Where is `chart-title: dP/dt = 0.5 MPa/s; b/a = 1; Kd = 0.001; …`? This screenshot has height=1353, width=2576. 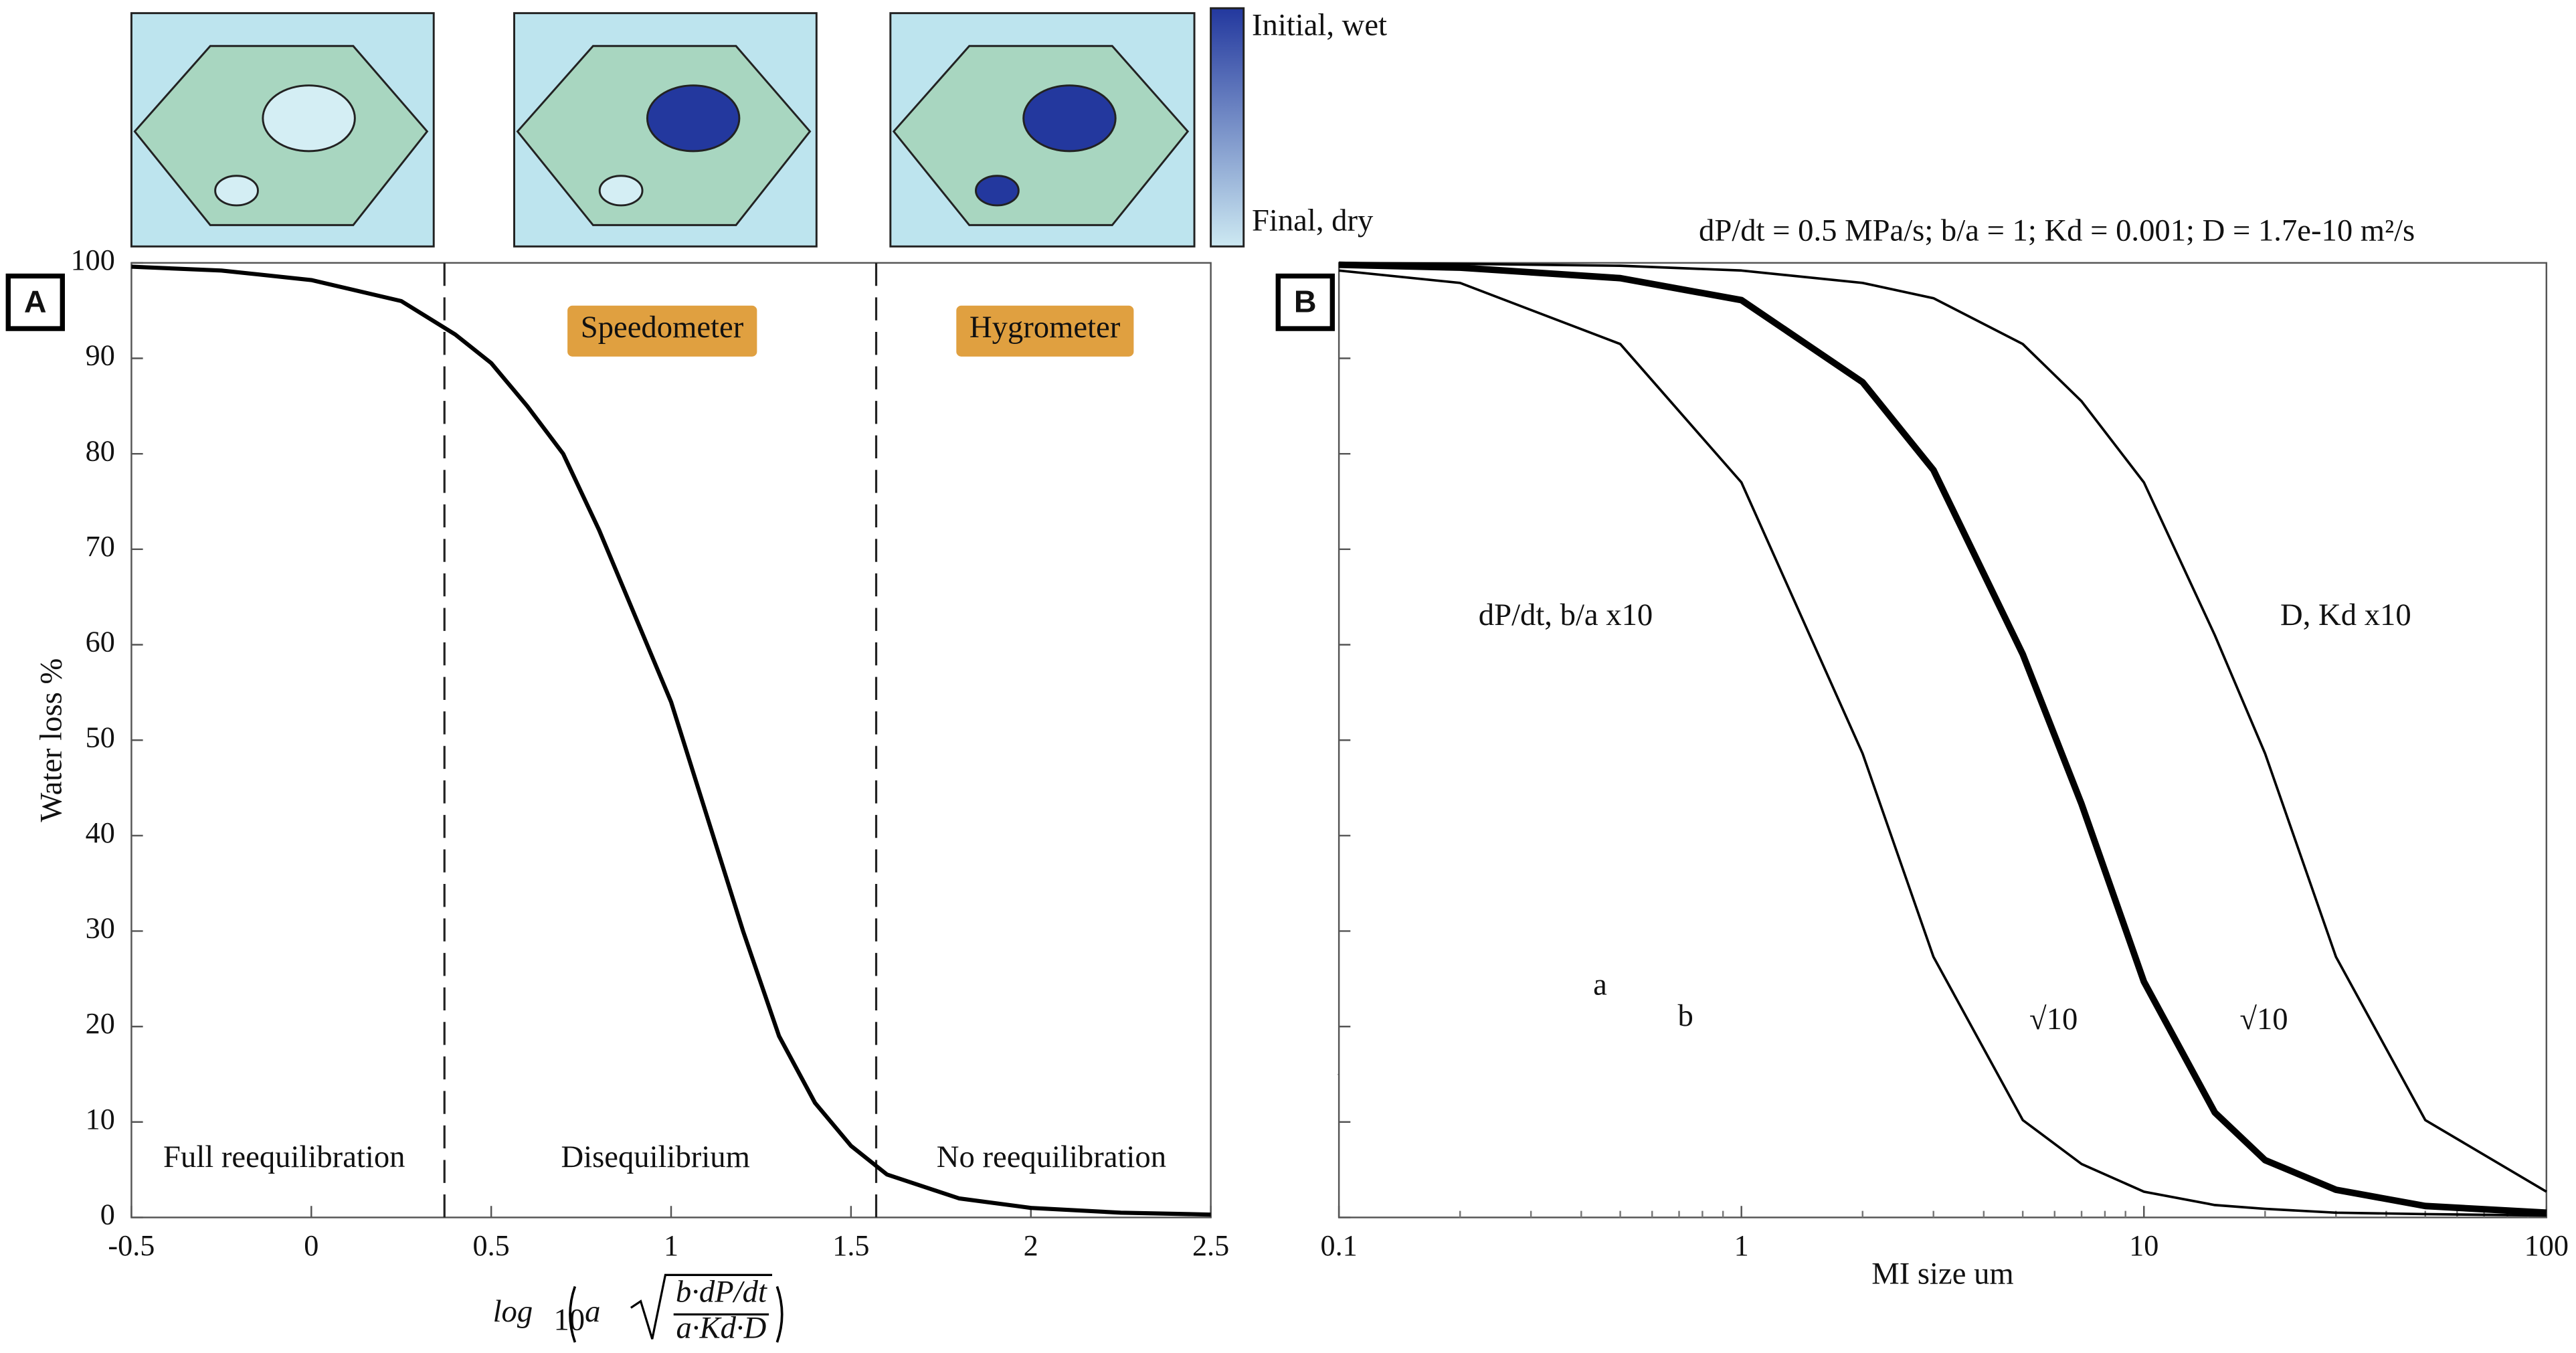
chart-title: dP/dt = 0.5 MPa/s; b/a = 1; Kd = 0.001; … is located at coordinates (2057, 230).